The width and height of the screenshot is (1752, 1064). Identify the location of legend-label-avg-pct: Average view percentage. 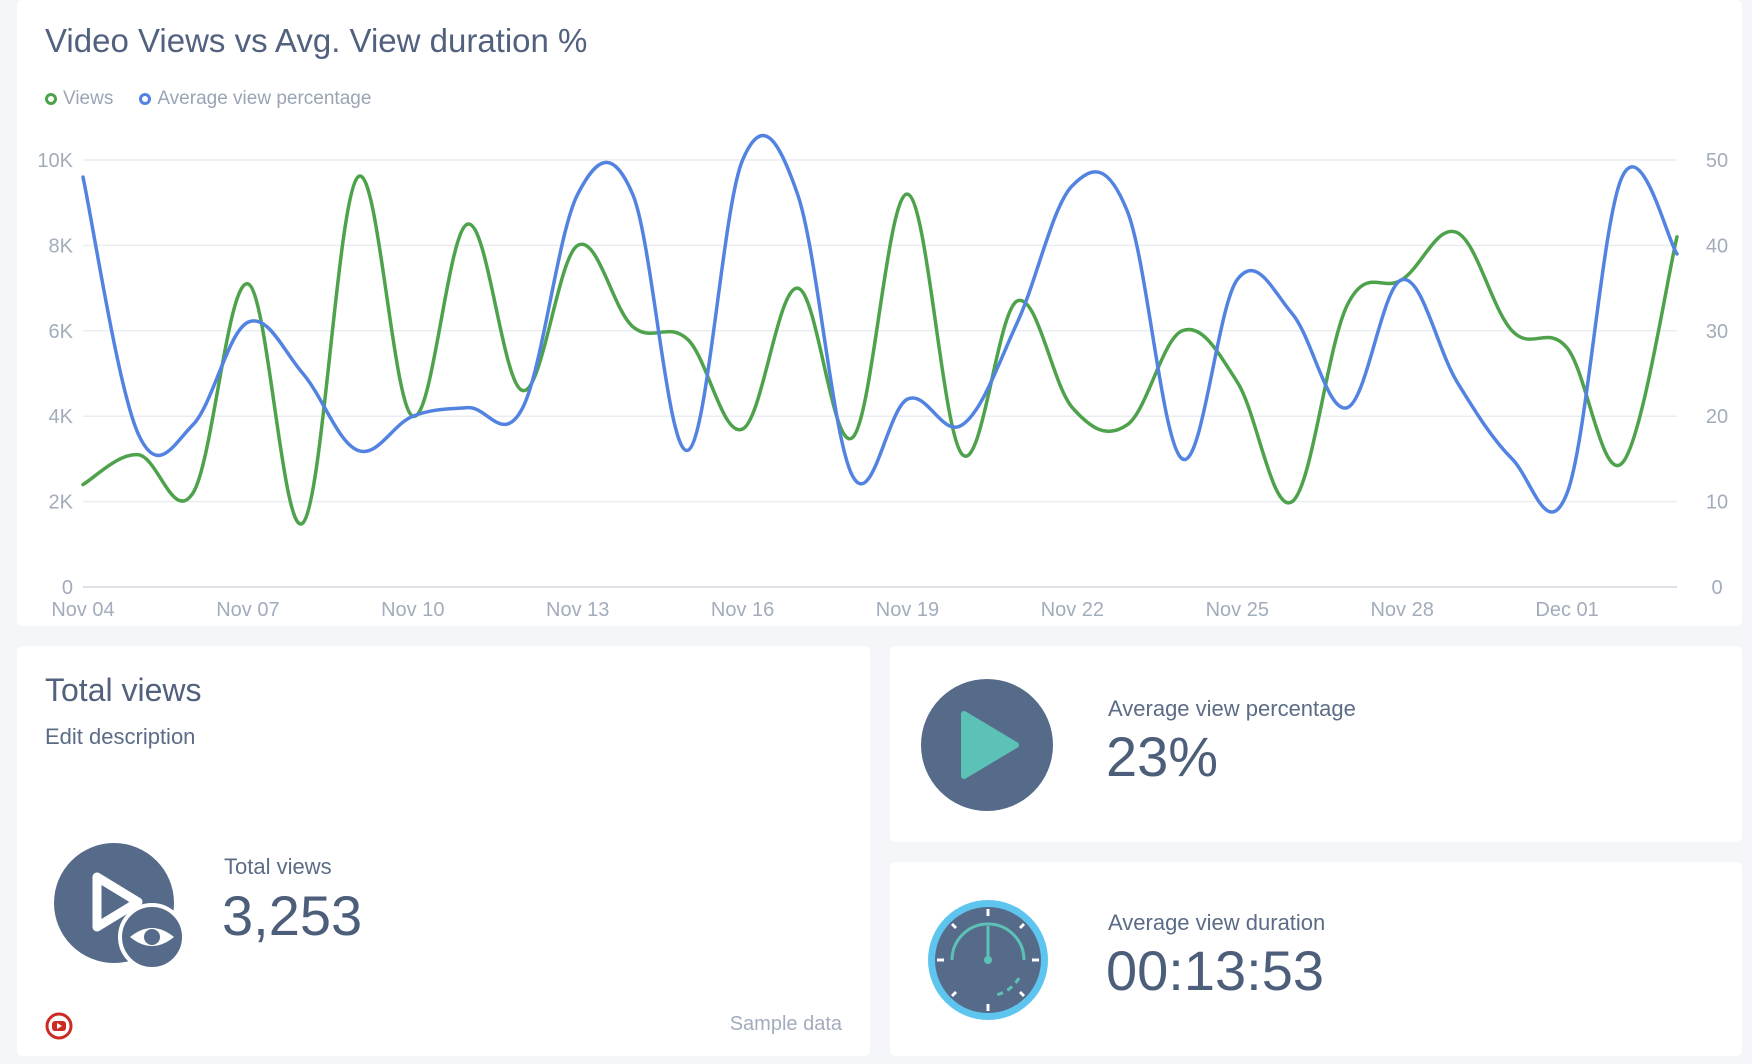
(264, 98).